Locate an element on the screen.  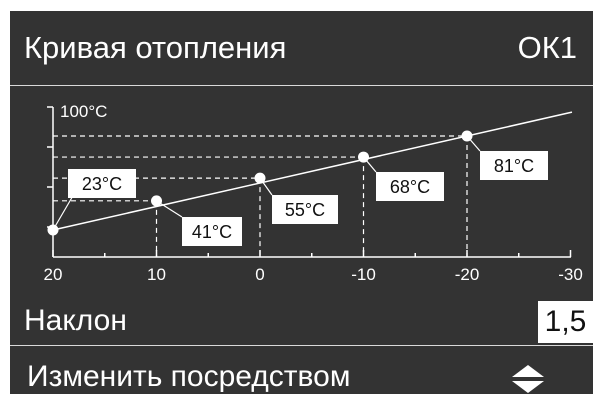
point-label: 81°C is located at coordinates (514, 166).